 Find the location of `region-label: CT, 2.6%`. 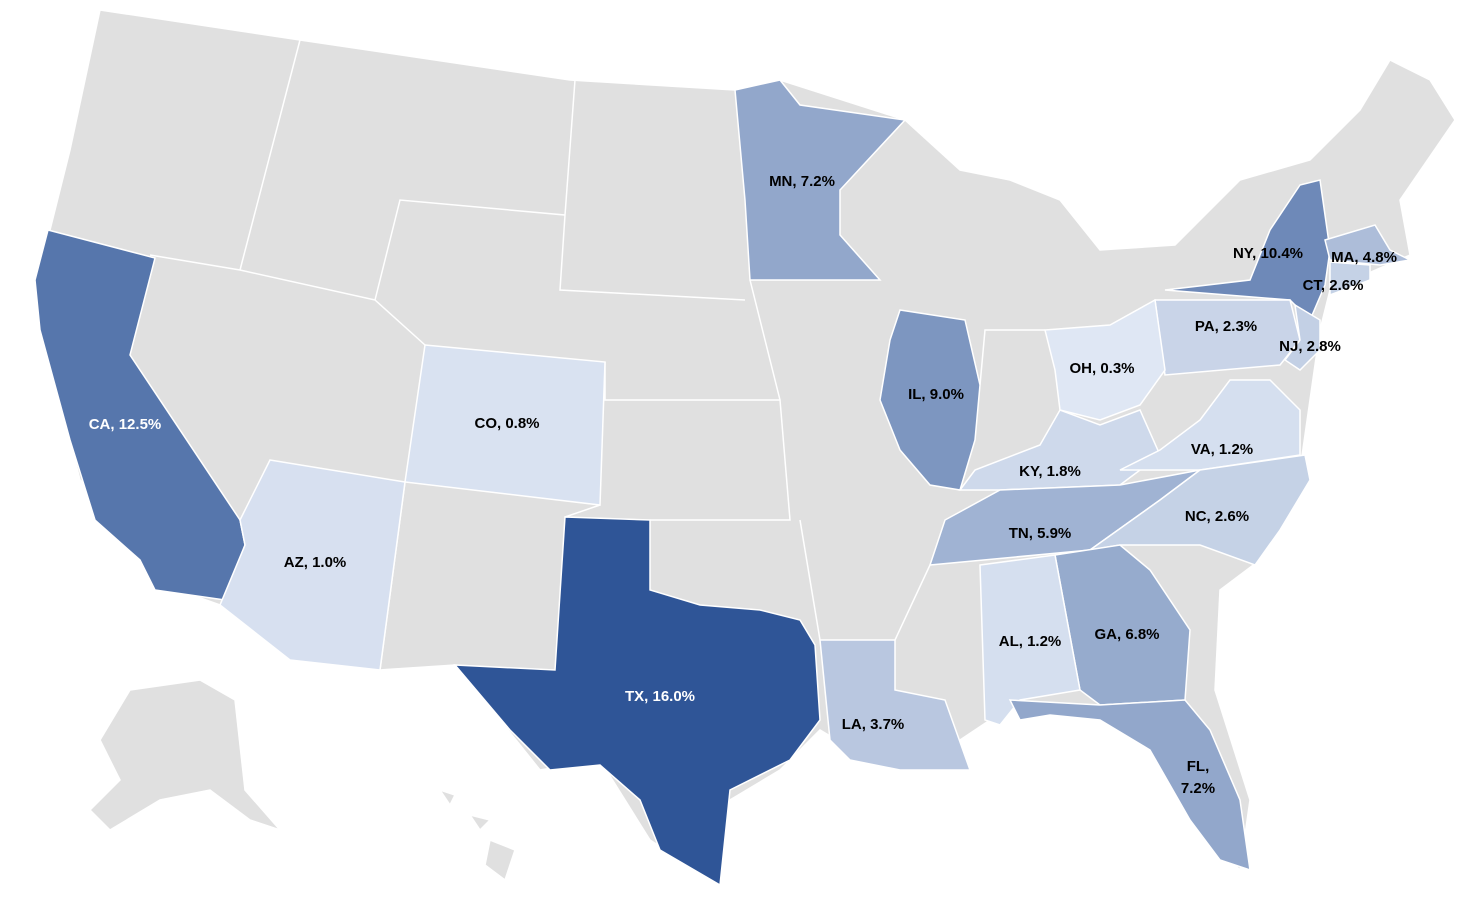

region-label: CT, 2.6% is located at coordinates (1333, 285).